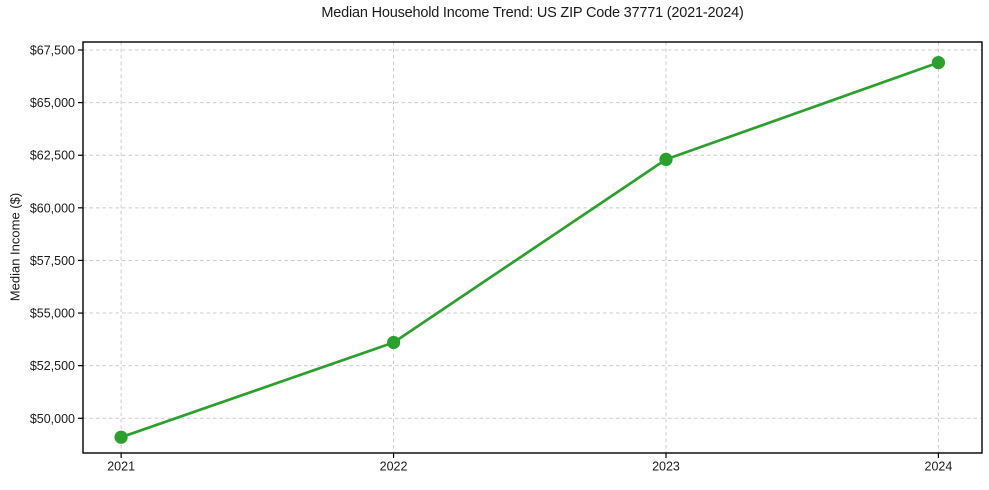  Describe the element at coordinates (939, 467) in the screenshot. I see `x-axis-tick-label: 2024` at that location.